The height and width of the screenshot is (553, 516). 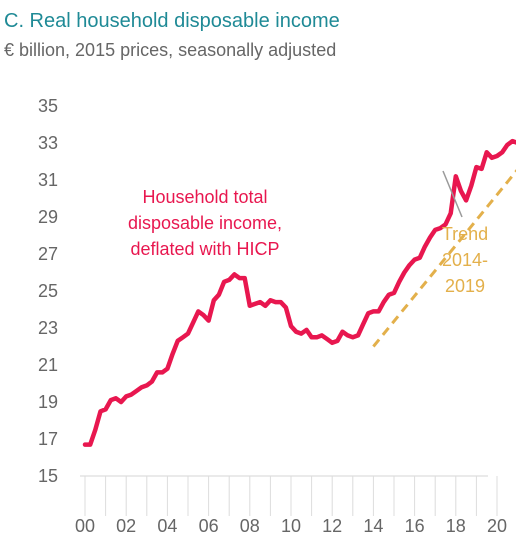 I want to click on x-tick-label: 10, so click(x=291, y=526).